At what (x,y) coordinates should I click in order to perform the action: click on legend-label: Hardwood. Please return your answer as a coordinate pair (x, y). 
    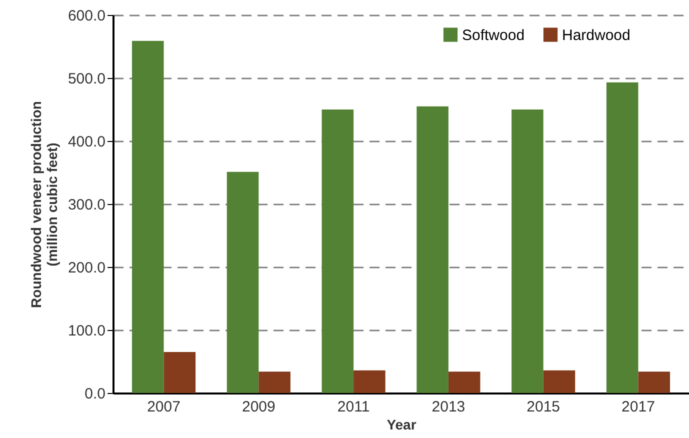
    Looking at the image, I should click on (596, 35).